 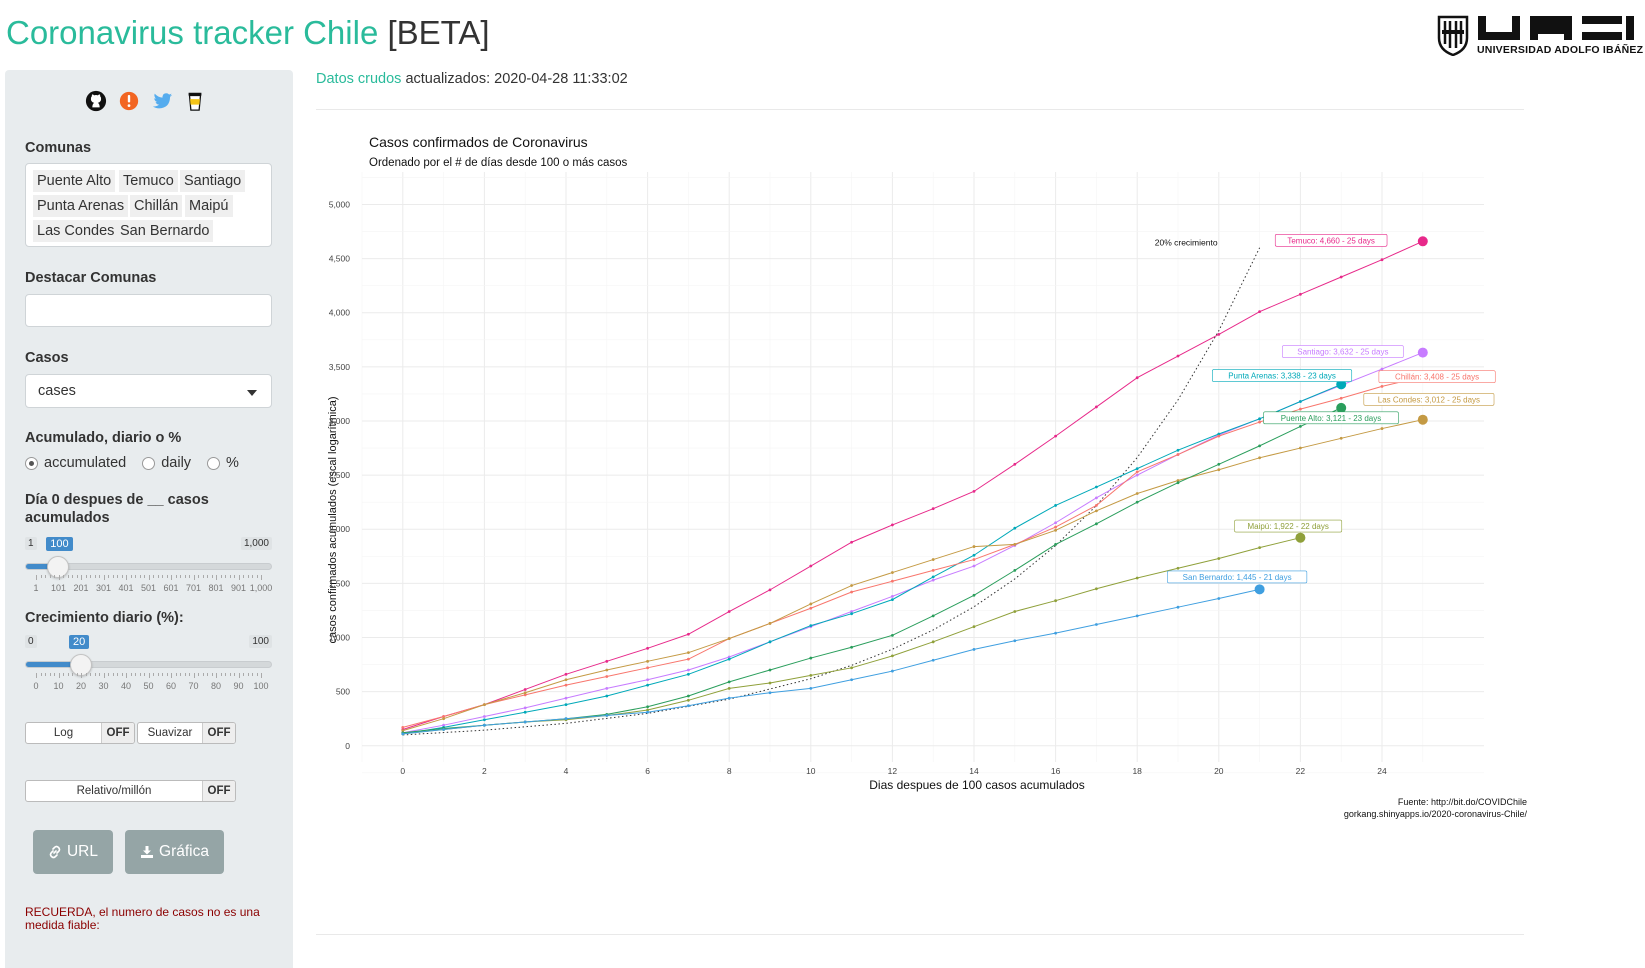 What do you see at coordinates (96, 101) in the screenshot?
I see `github-icon` at bounding box center [96, 101].